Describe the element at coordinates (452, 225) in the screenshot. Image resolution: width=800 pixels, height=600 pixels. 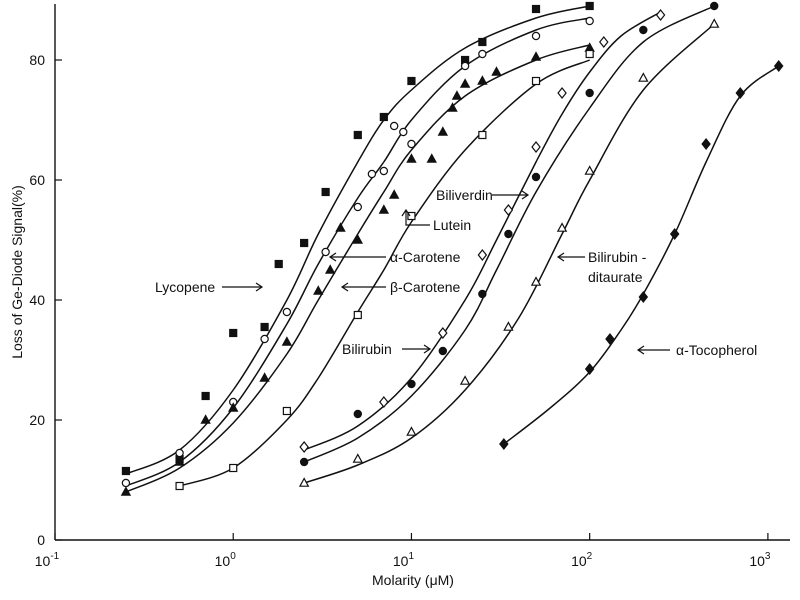
I see `label-lutein: Lutein` at that location.